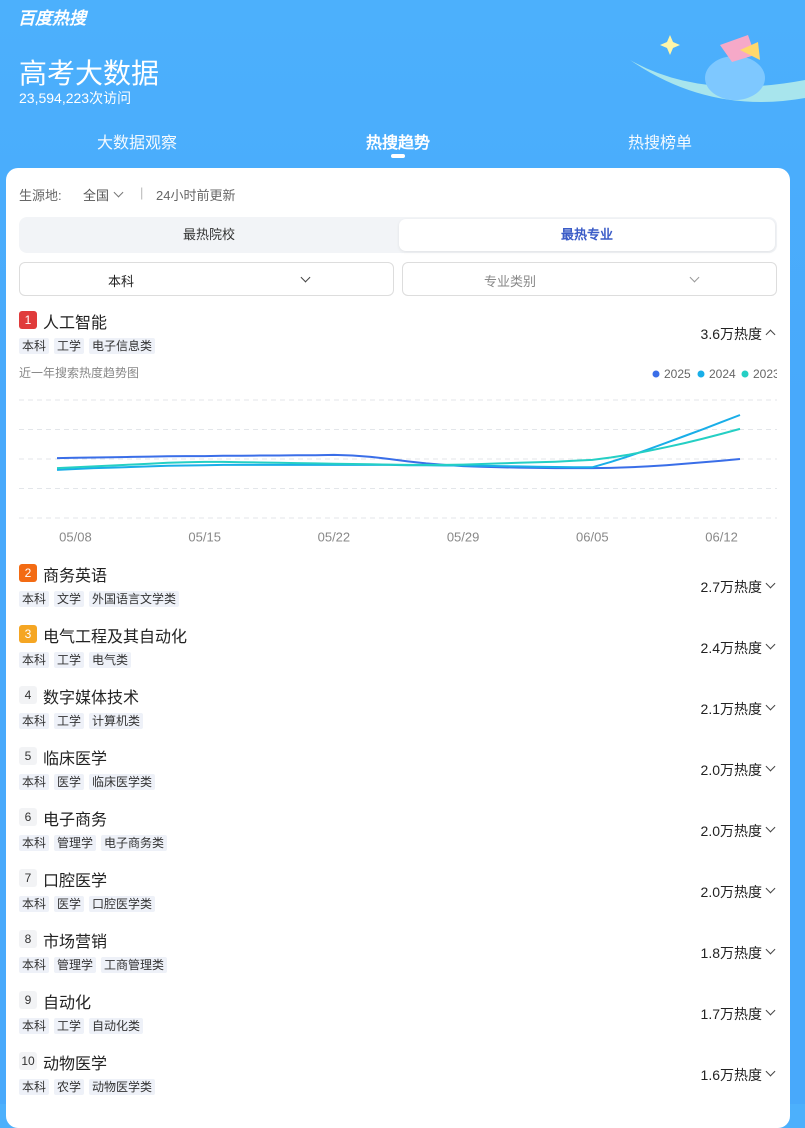 The width and height of the screenshot is (805, 1128). Describe the element at coordinates (134, 965) in the screenshot. I see `tag: 工商管理类` at that location.